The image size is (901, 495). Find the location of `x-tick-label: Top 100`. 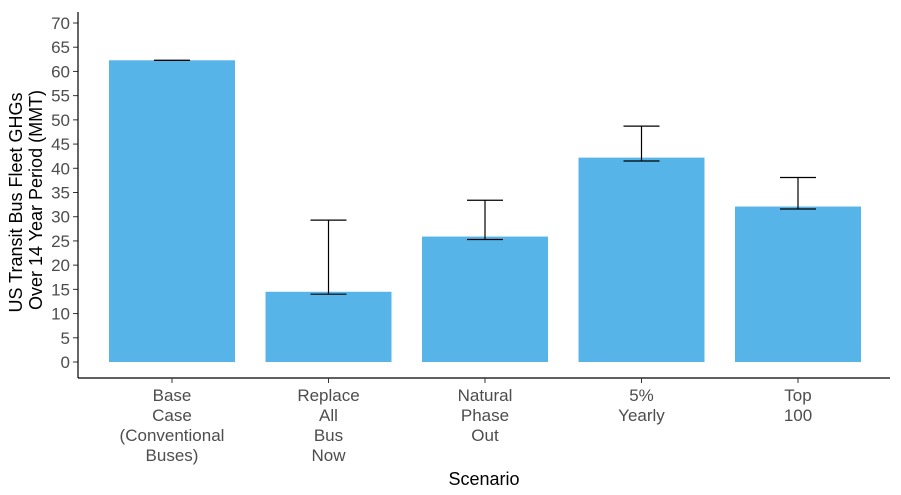

x-tick-label: Top 100 is located at coordinates (798, 405).